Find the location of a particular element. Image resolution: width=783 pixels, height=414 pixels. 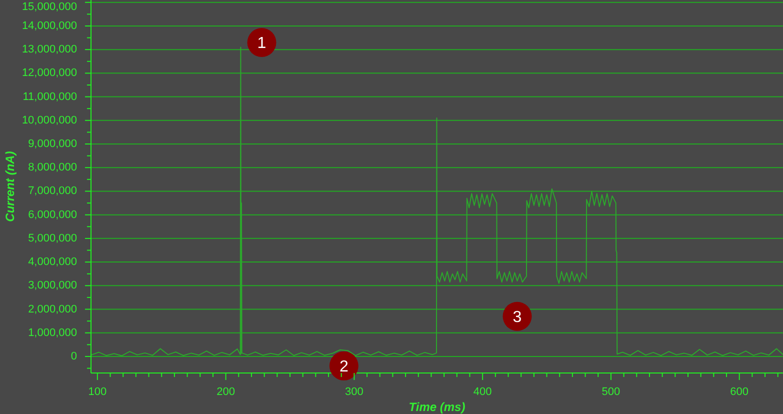

y-tick-label: 7,000,000 is located at coordinates (52, 191).